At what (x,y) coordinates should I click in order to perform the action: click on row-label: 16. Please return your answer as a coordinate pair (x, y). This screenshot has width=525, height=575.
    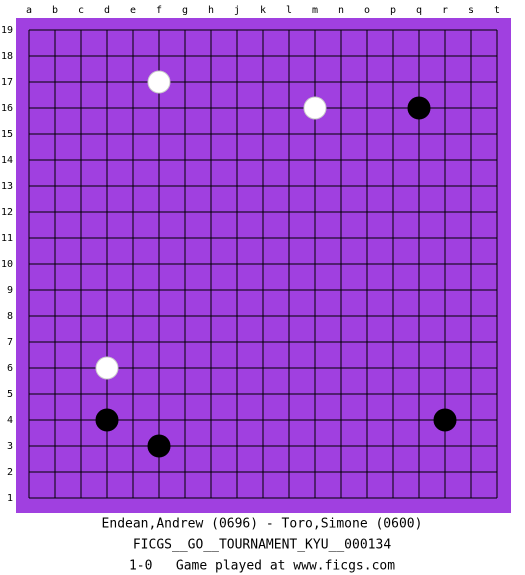
    Looking at the image, I should click on (7, 108).